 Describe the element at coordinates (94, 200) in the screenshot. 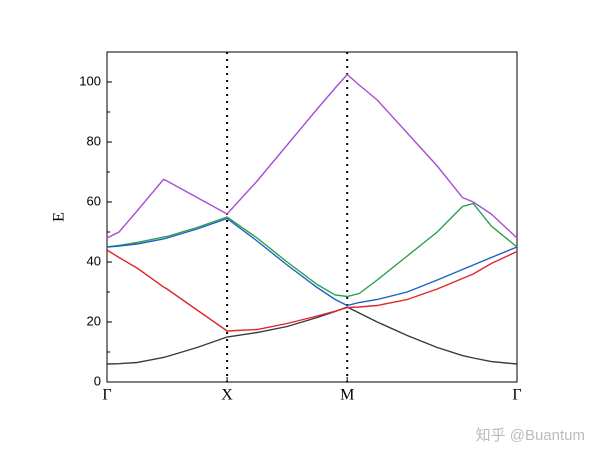

I see `y-tick-label: 60` at that location.